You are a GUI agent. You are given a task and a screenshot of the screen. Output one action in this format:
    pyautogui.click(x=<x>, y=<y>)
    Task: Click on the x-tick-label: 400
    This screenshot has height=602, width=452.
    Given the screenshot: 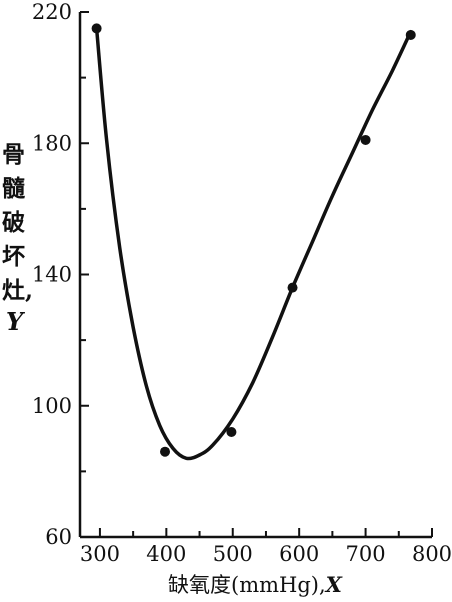 What is the action you would take?
    pyautogui.click(x=166, y=554)
    